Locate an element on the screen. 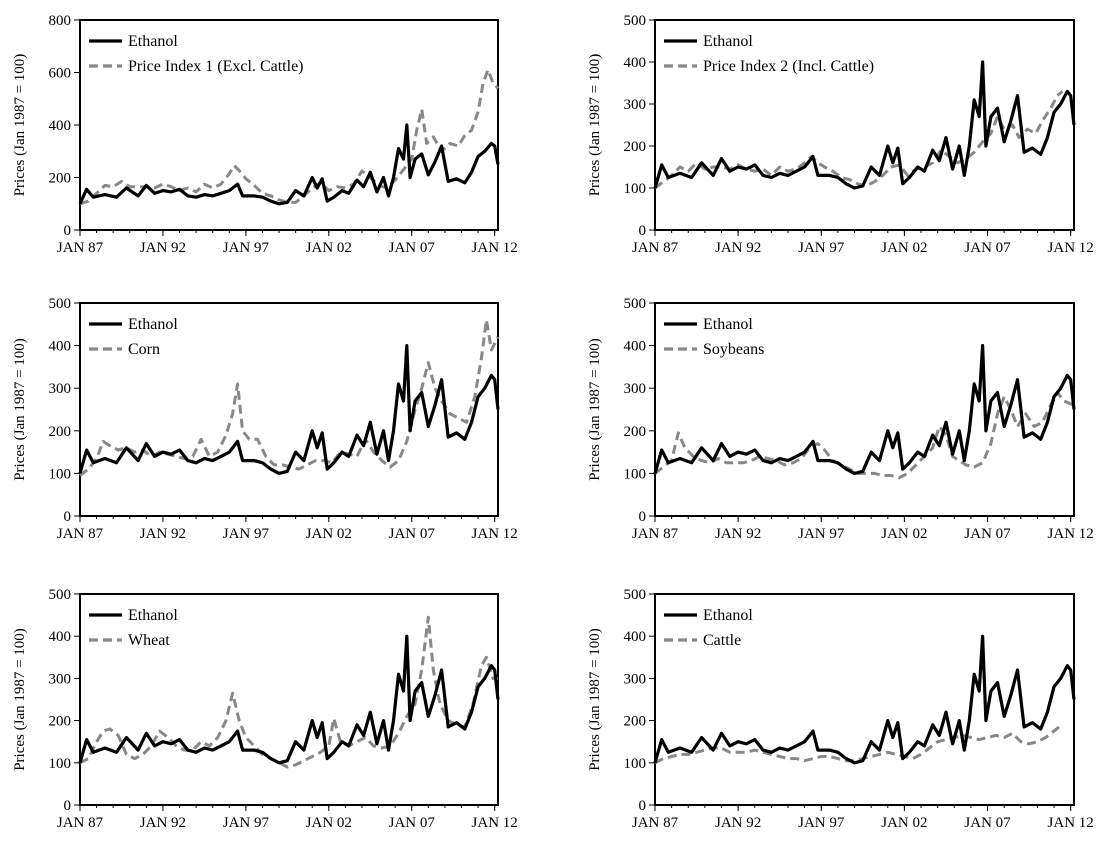 The image size is (1106, 842). plot-frame is located at coordinates (864, 409).